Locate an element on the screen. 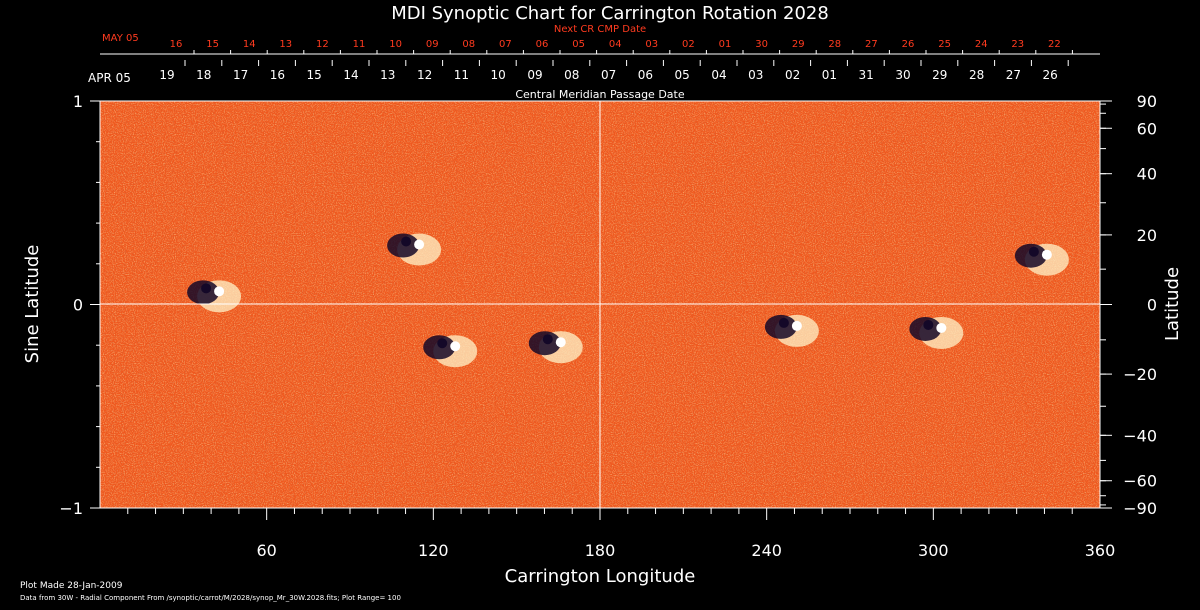 This screenshot has height=610, width=1200. cmp-date-label: 07 is located at coordinates (608, 75).